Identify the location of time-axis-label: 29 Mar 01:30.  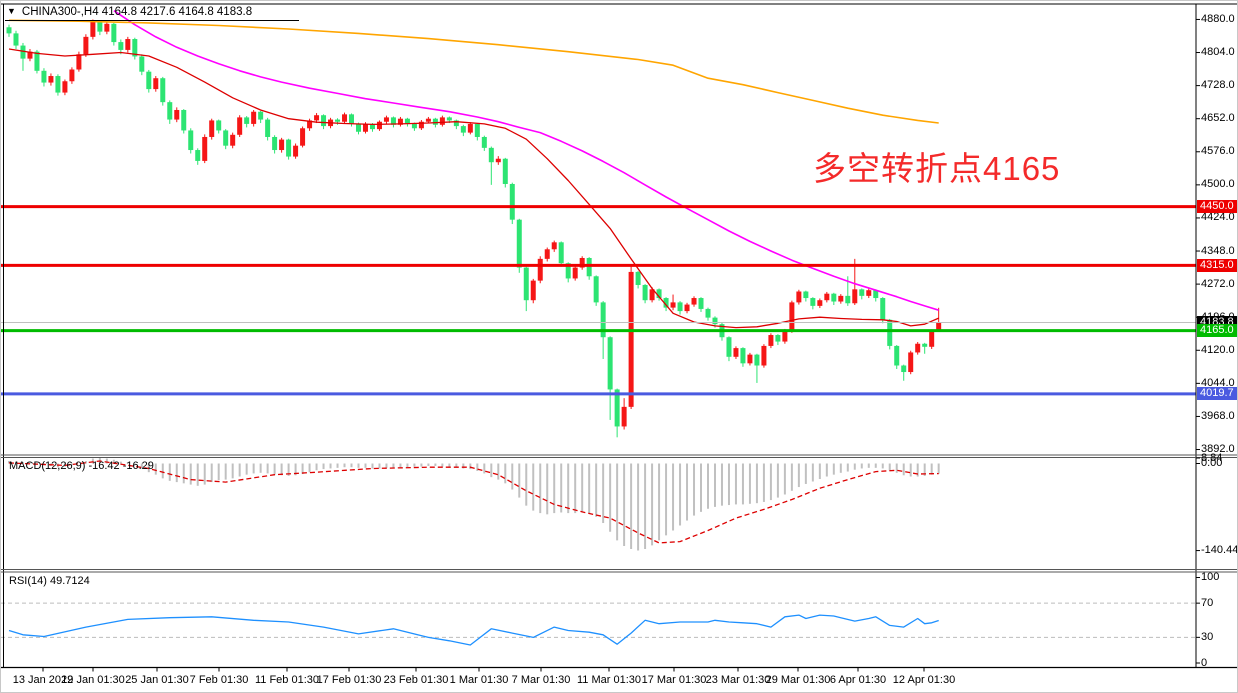
(798, 680).